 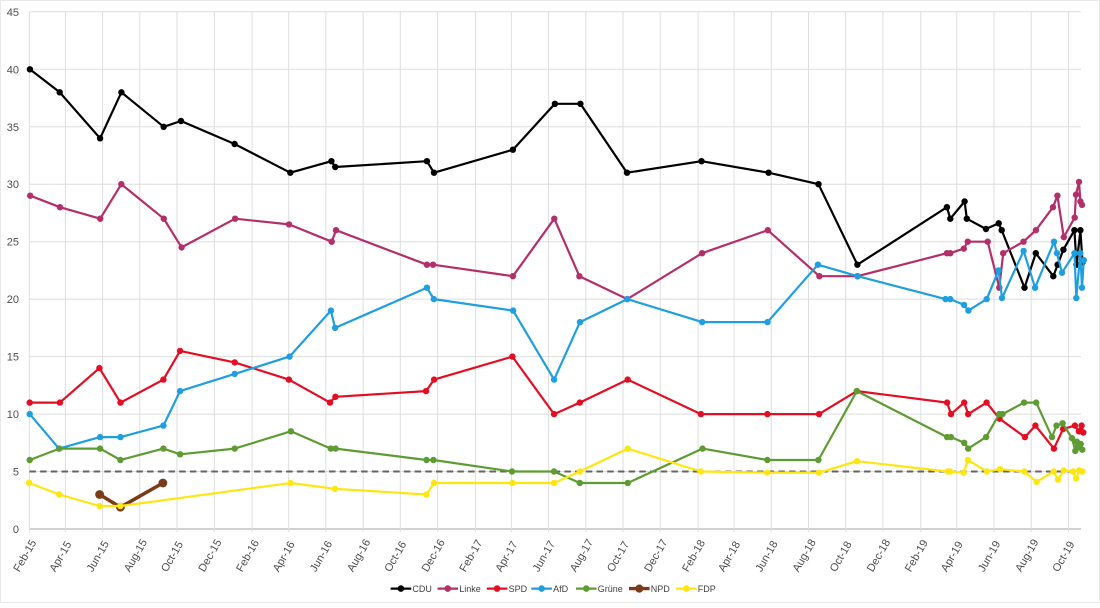 What do you see at coordinates (13, 185) in the screenshot?
I see `svg-text: 30` at bounding box center [13, 185].